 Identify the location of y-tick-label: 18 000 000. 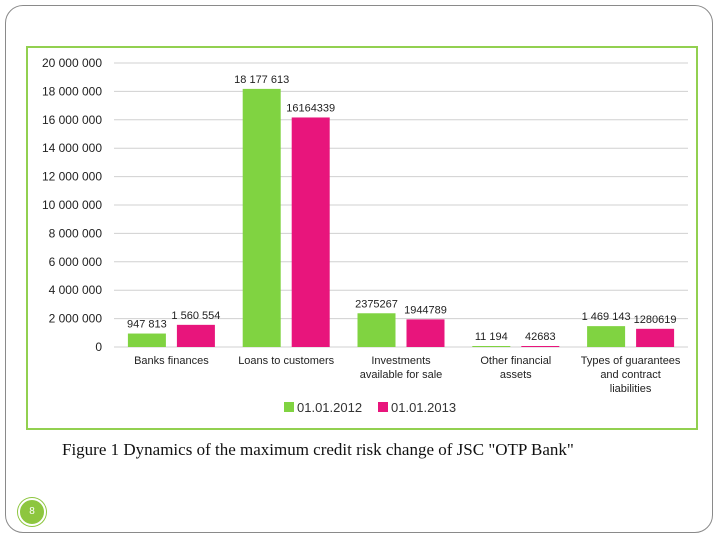
(72, 91).